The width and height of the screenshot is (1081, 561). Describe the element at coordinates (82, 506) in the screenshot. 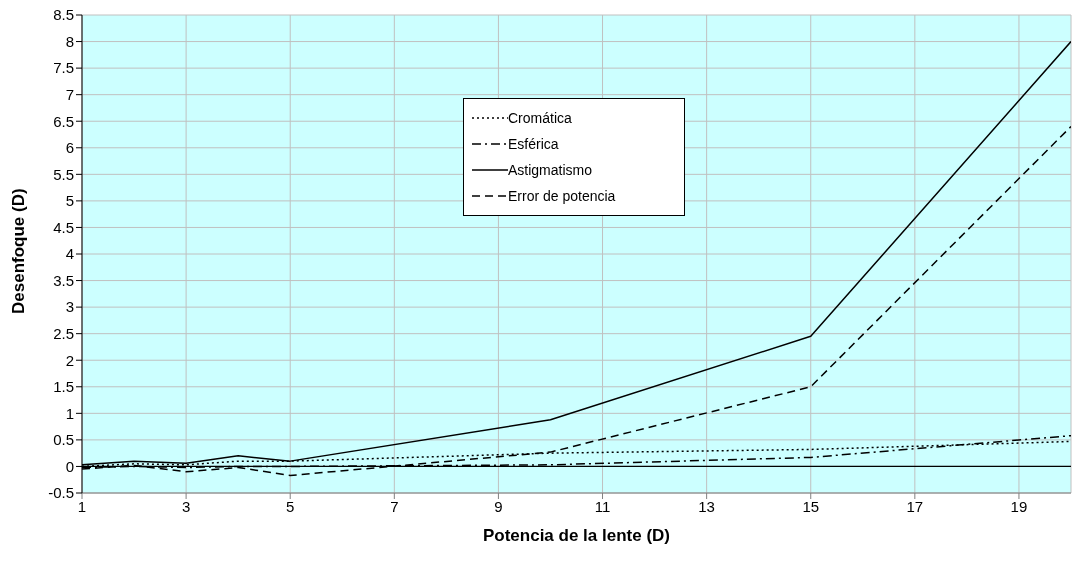

I see `x-tick-label: 1` at that location.